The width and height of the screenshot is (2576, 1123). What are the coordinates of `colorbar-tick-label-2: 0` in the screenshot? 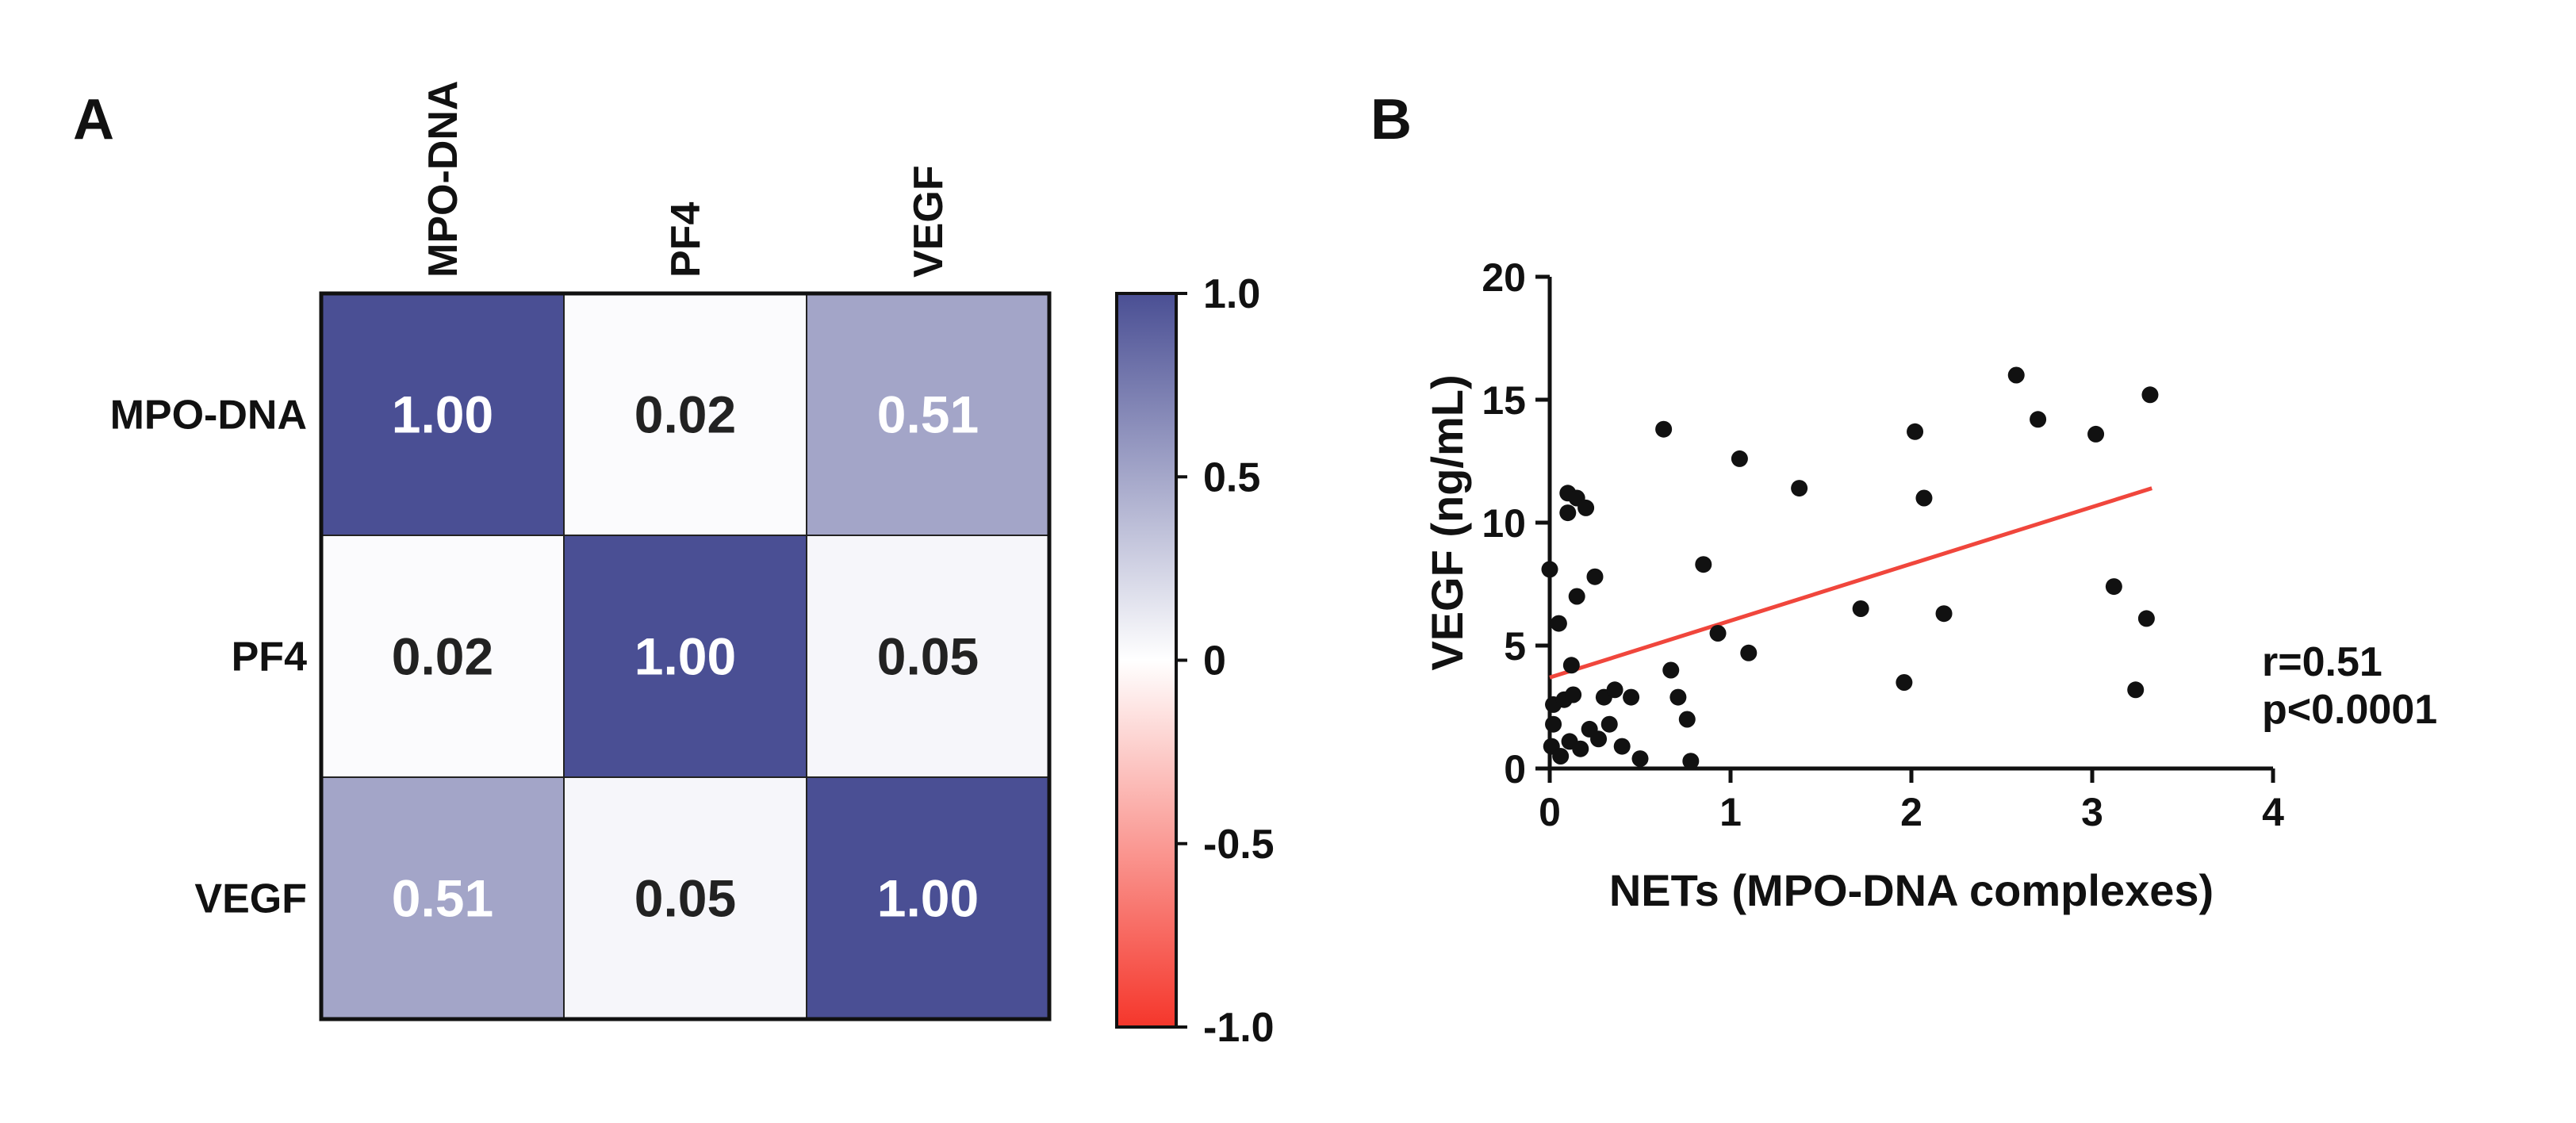 It's located at (1214, 661).